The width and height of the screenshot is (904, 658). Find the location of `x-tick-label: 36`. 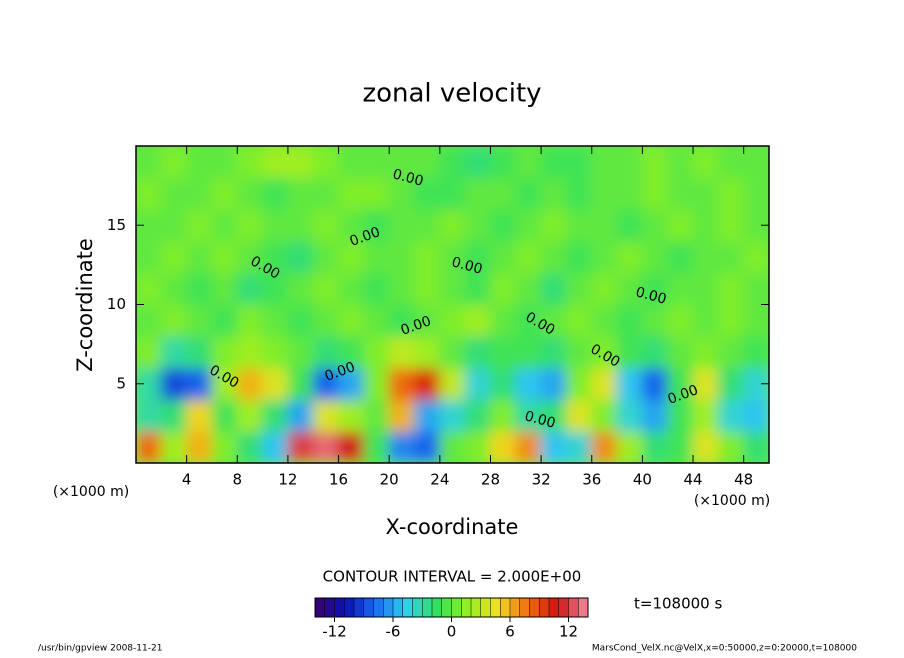

x-tick-label: 36 is located at coordinates (591, 480).